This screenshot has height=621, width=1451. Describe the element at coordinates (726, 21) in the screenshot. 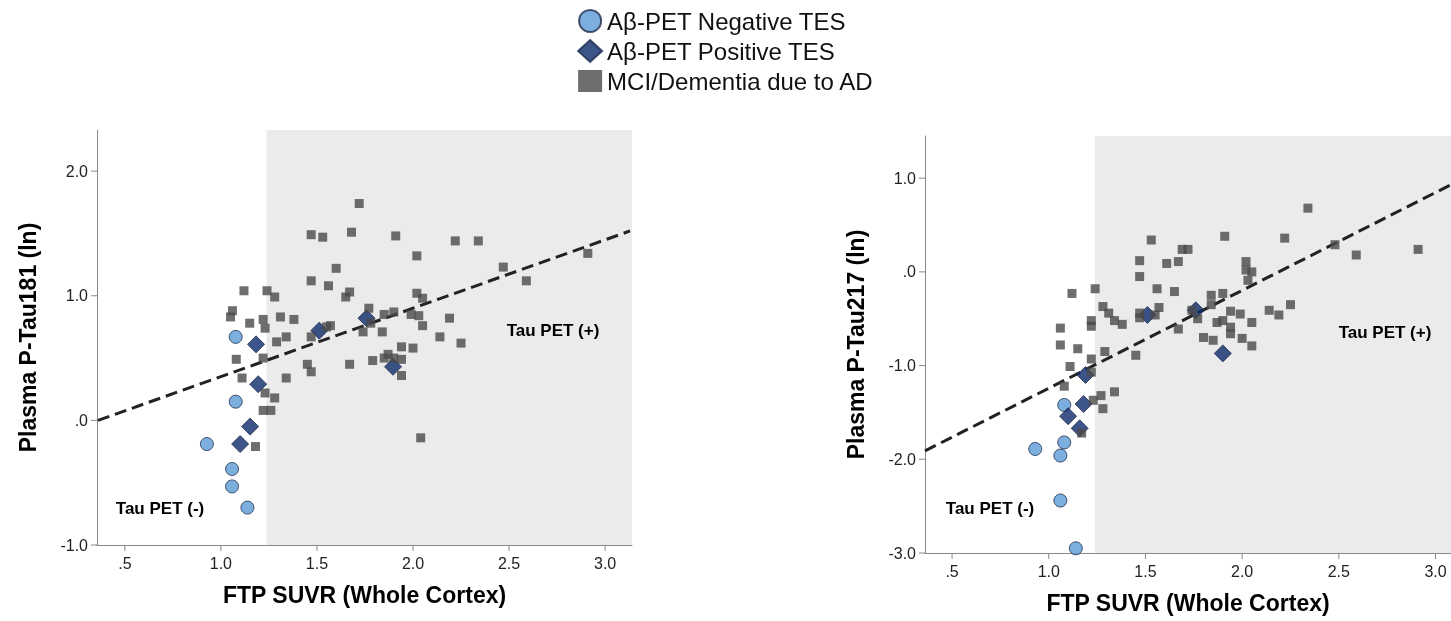

I see `legend-label: Aβ-PET Negative TES` at that location.